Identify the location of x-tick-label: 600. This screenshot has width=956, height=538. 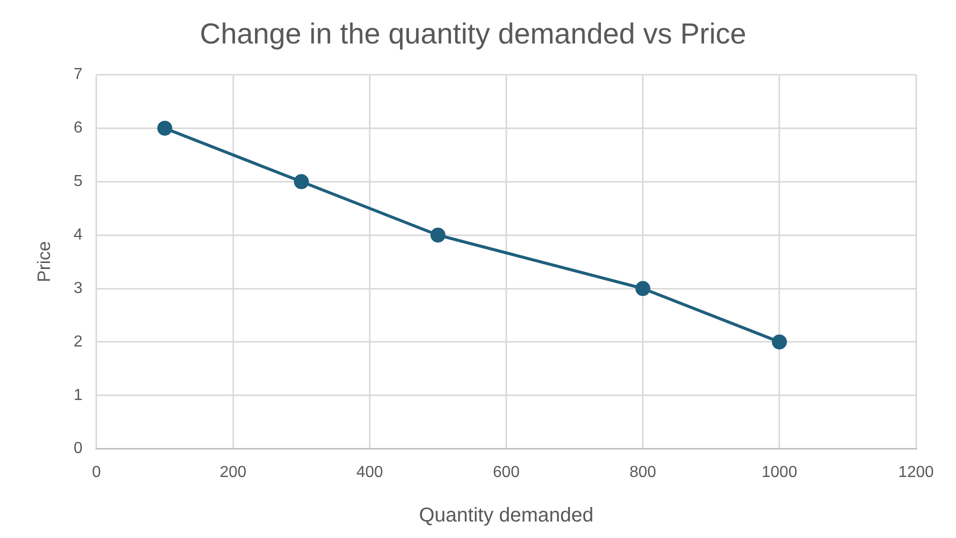
(506, 472).